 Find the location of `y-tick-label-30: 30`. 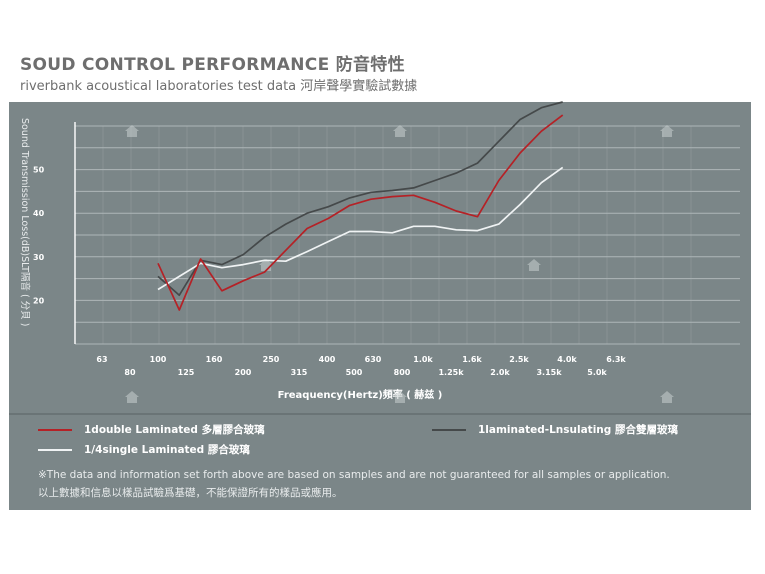

y-tick-label-30: 30 is located at coordinates (39, 257).